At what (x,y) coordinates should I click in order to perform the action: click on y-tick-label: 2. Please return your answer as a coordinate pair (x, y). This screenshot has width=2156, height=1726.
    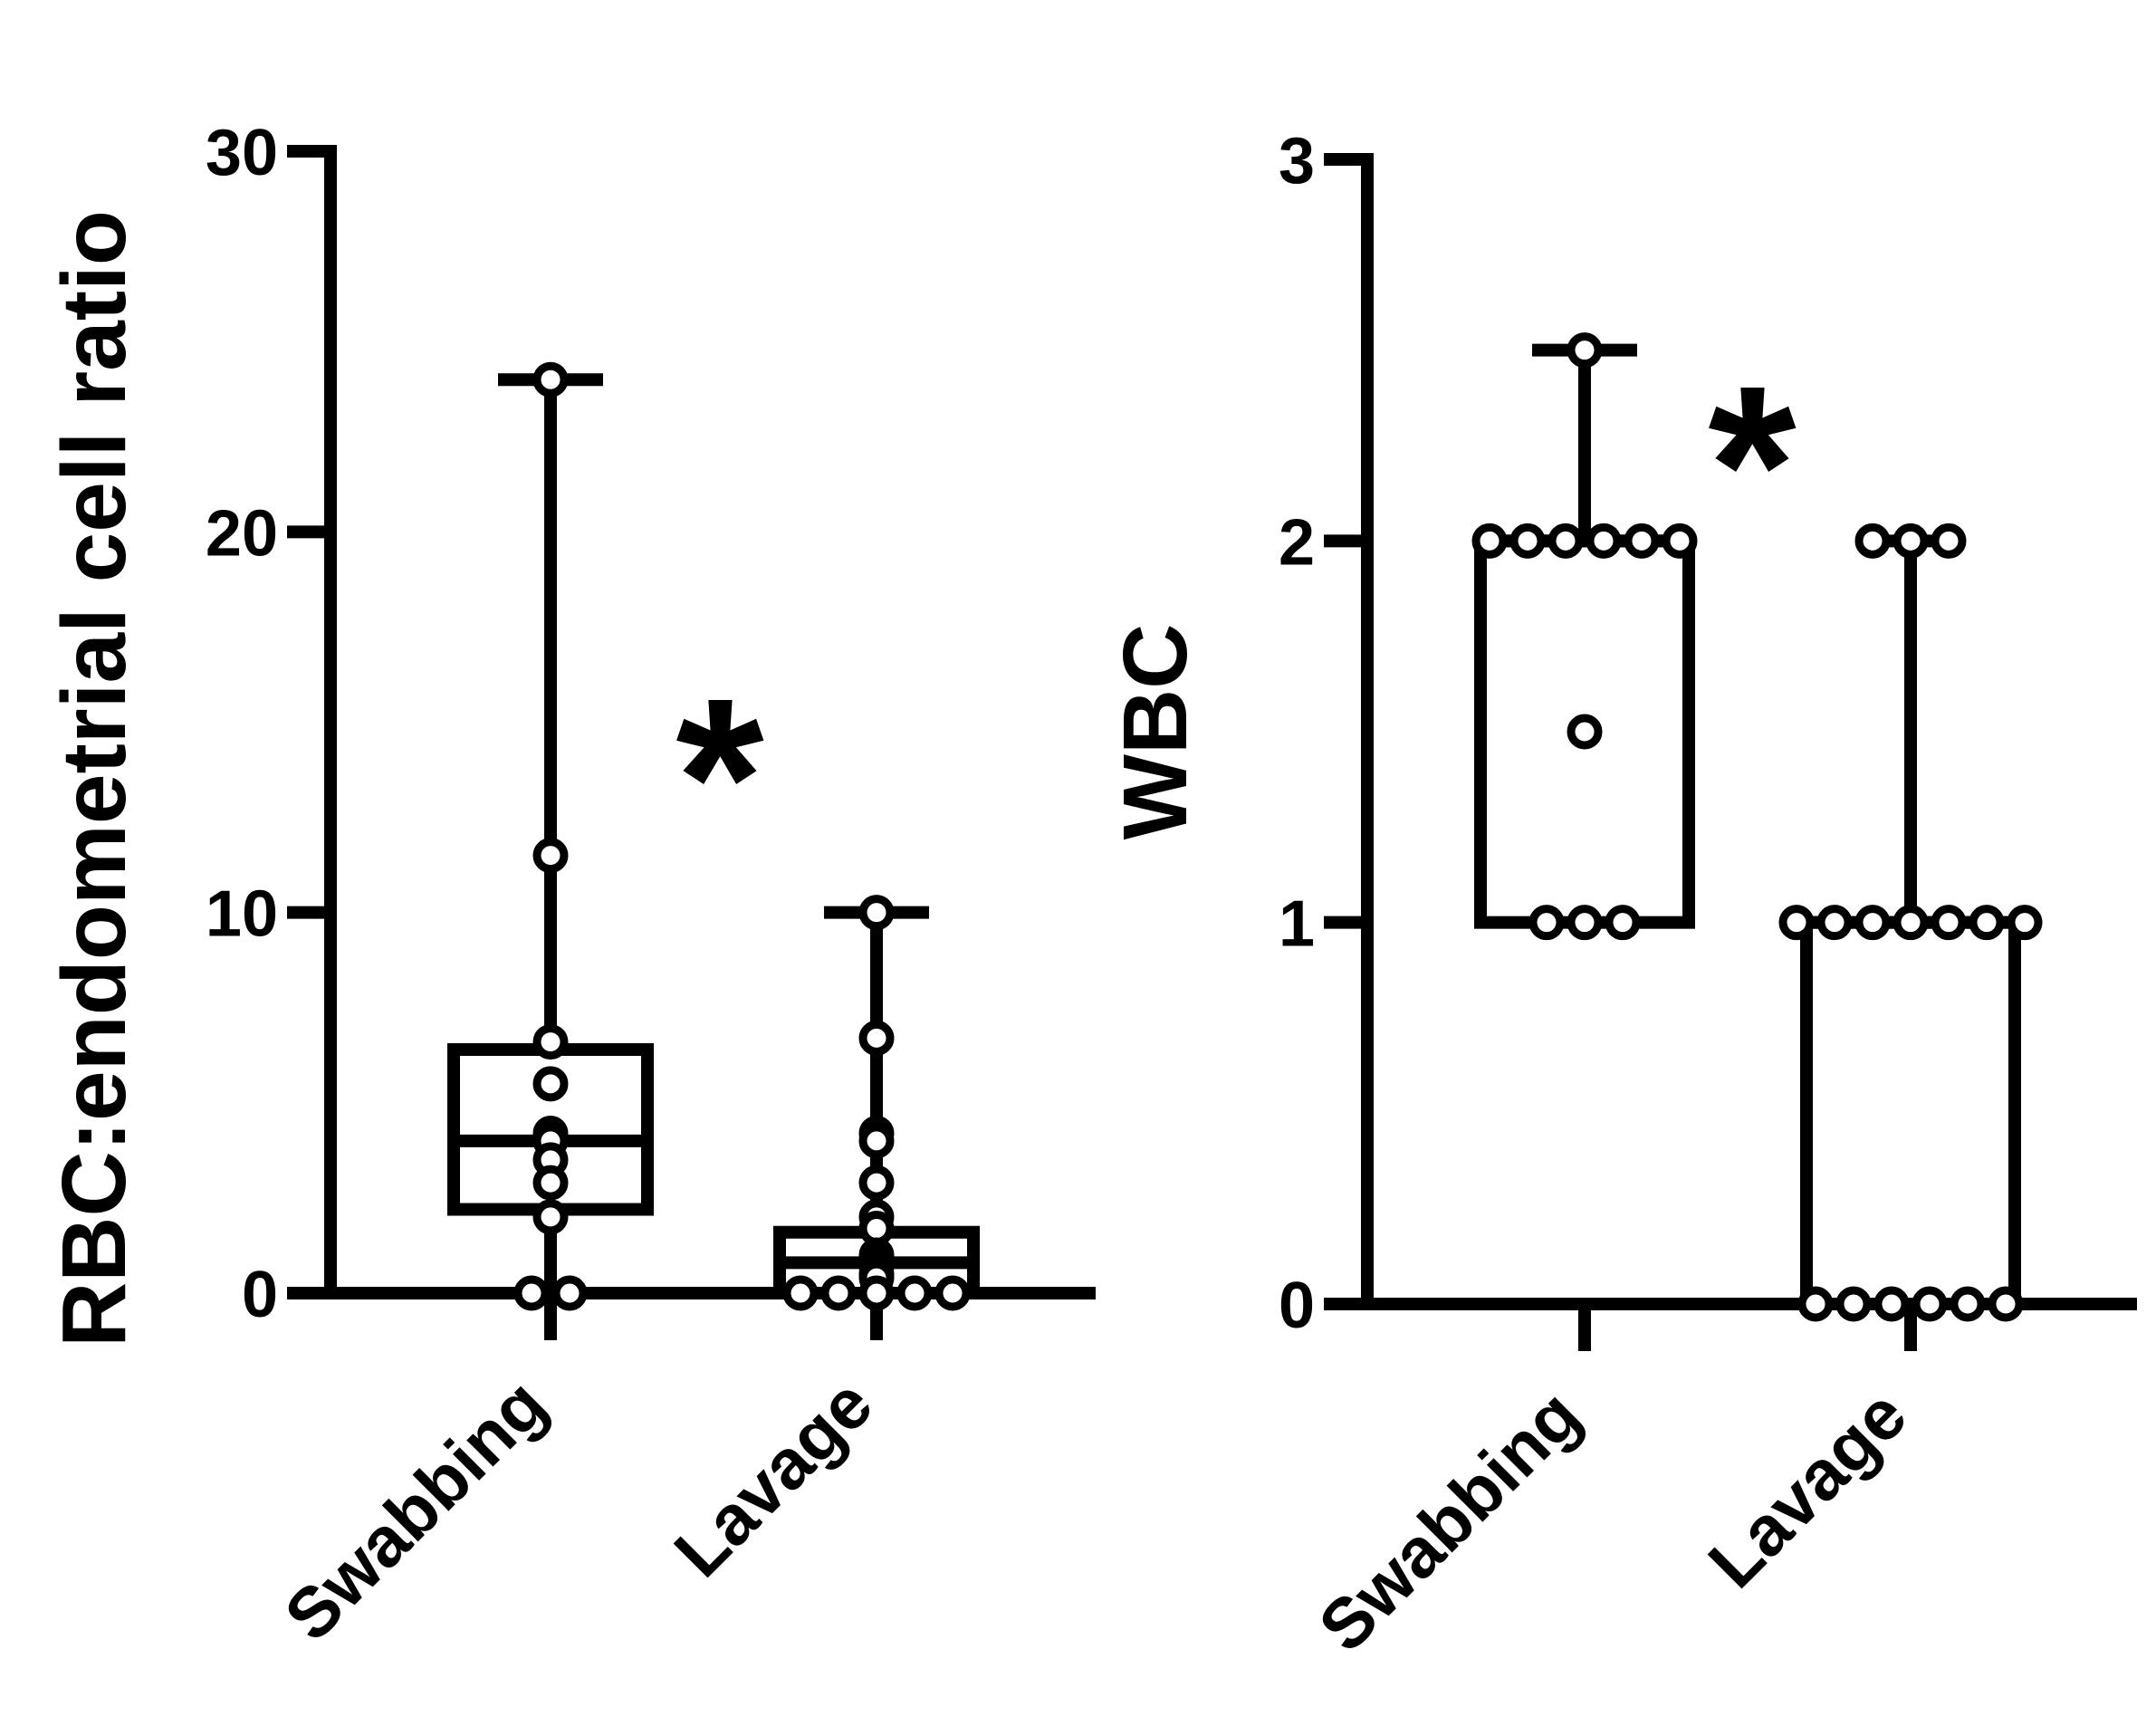
    Looking at the image, I should click on (1297, 542).